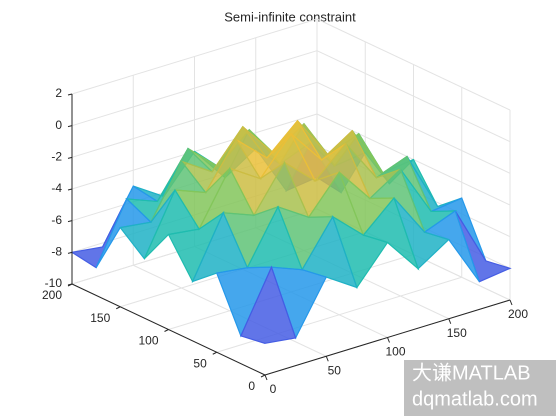 This screenshot has width=560, height=420. What do you see at coordinates (395, 352) in the screenshot?
I see `x-tick-label: 100` at bounding box center [395, 352].